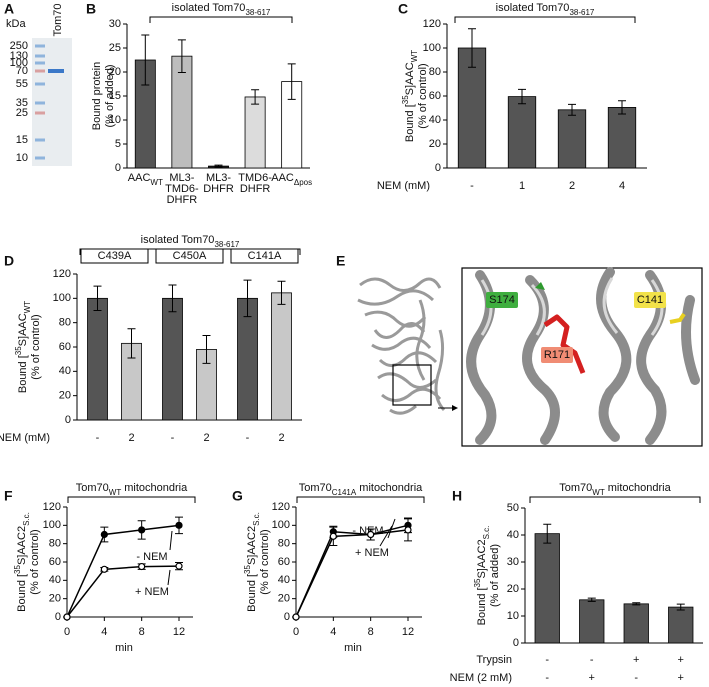 The image size is (709, 687). Describe the element at coordinates (8, 496) in the screenshot. I see `panel-label: F` at that location.